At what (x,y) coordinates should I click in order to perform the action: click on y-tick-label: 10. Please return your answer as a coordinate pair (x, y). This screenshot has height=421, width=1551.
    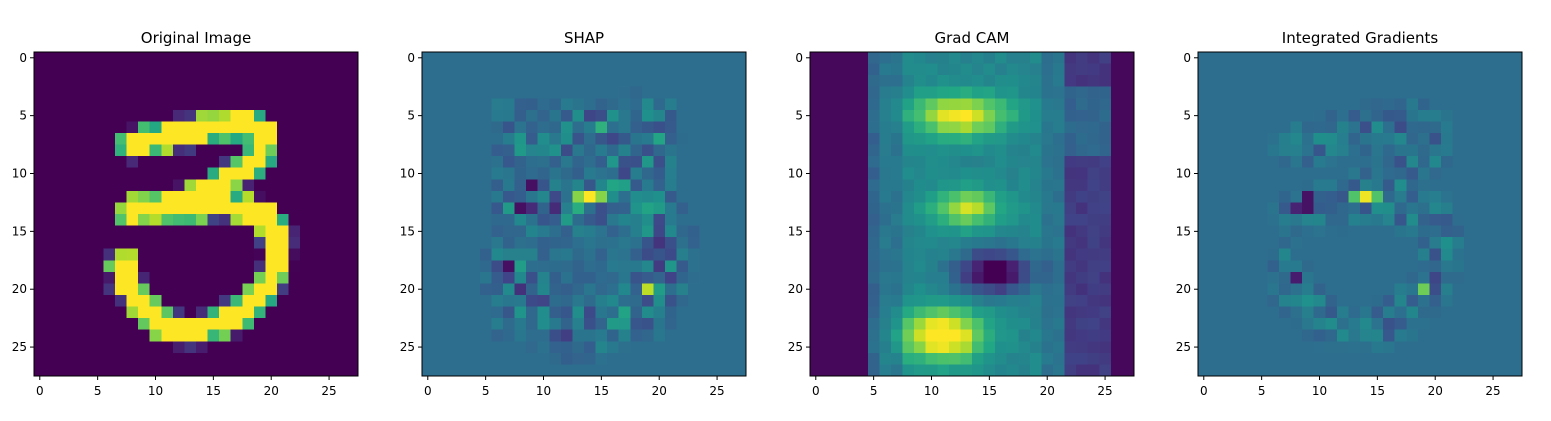
    Looking at the image, I should click on (19, 174).